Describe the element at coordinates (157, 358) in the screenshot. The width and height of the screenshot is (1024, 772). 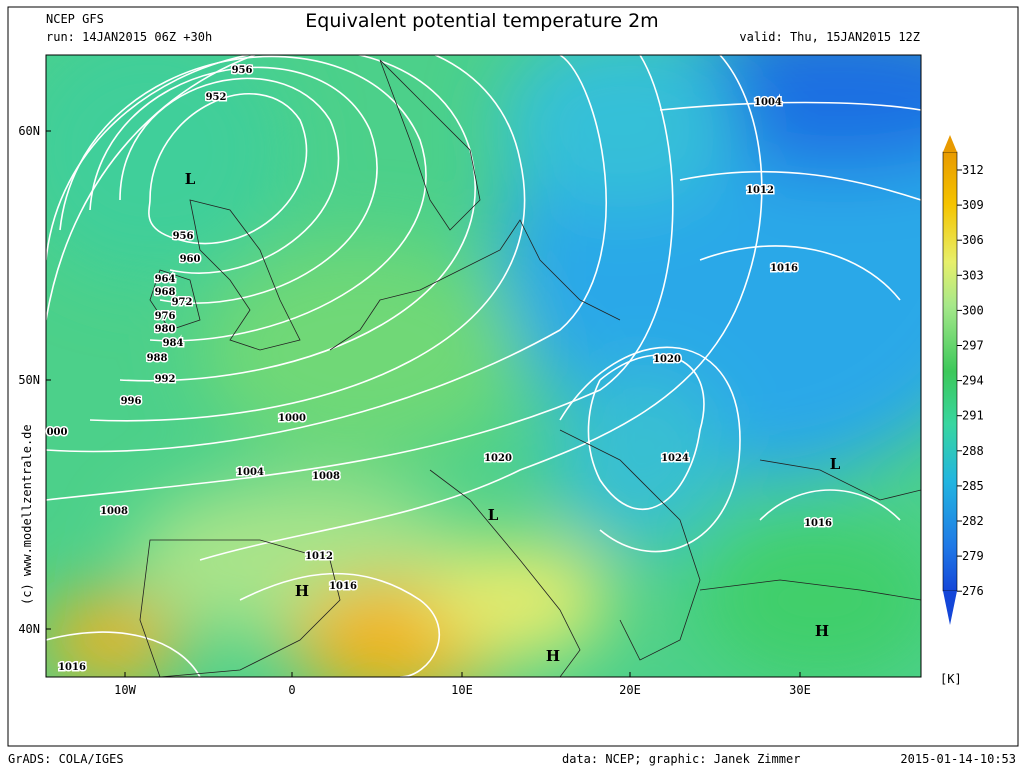
I see `isobar-label: 988` at that location.